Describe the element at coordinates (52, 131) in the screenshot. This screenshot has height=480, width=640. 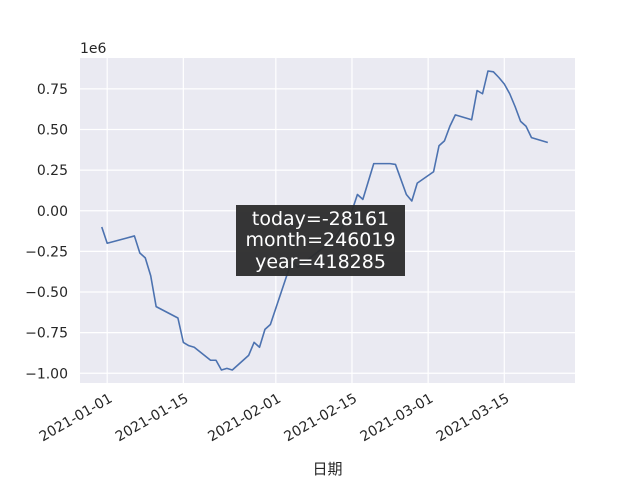
I see `y-tick-label: 0.50` at that location.